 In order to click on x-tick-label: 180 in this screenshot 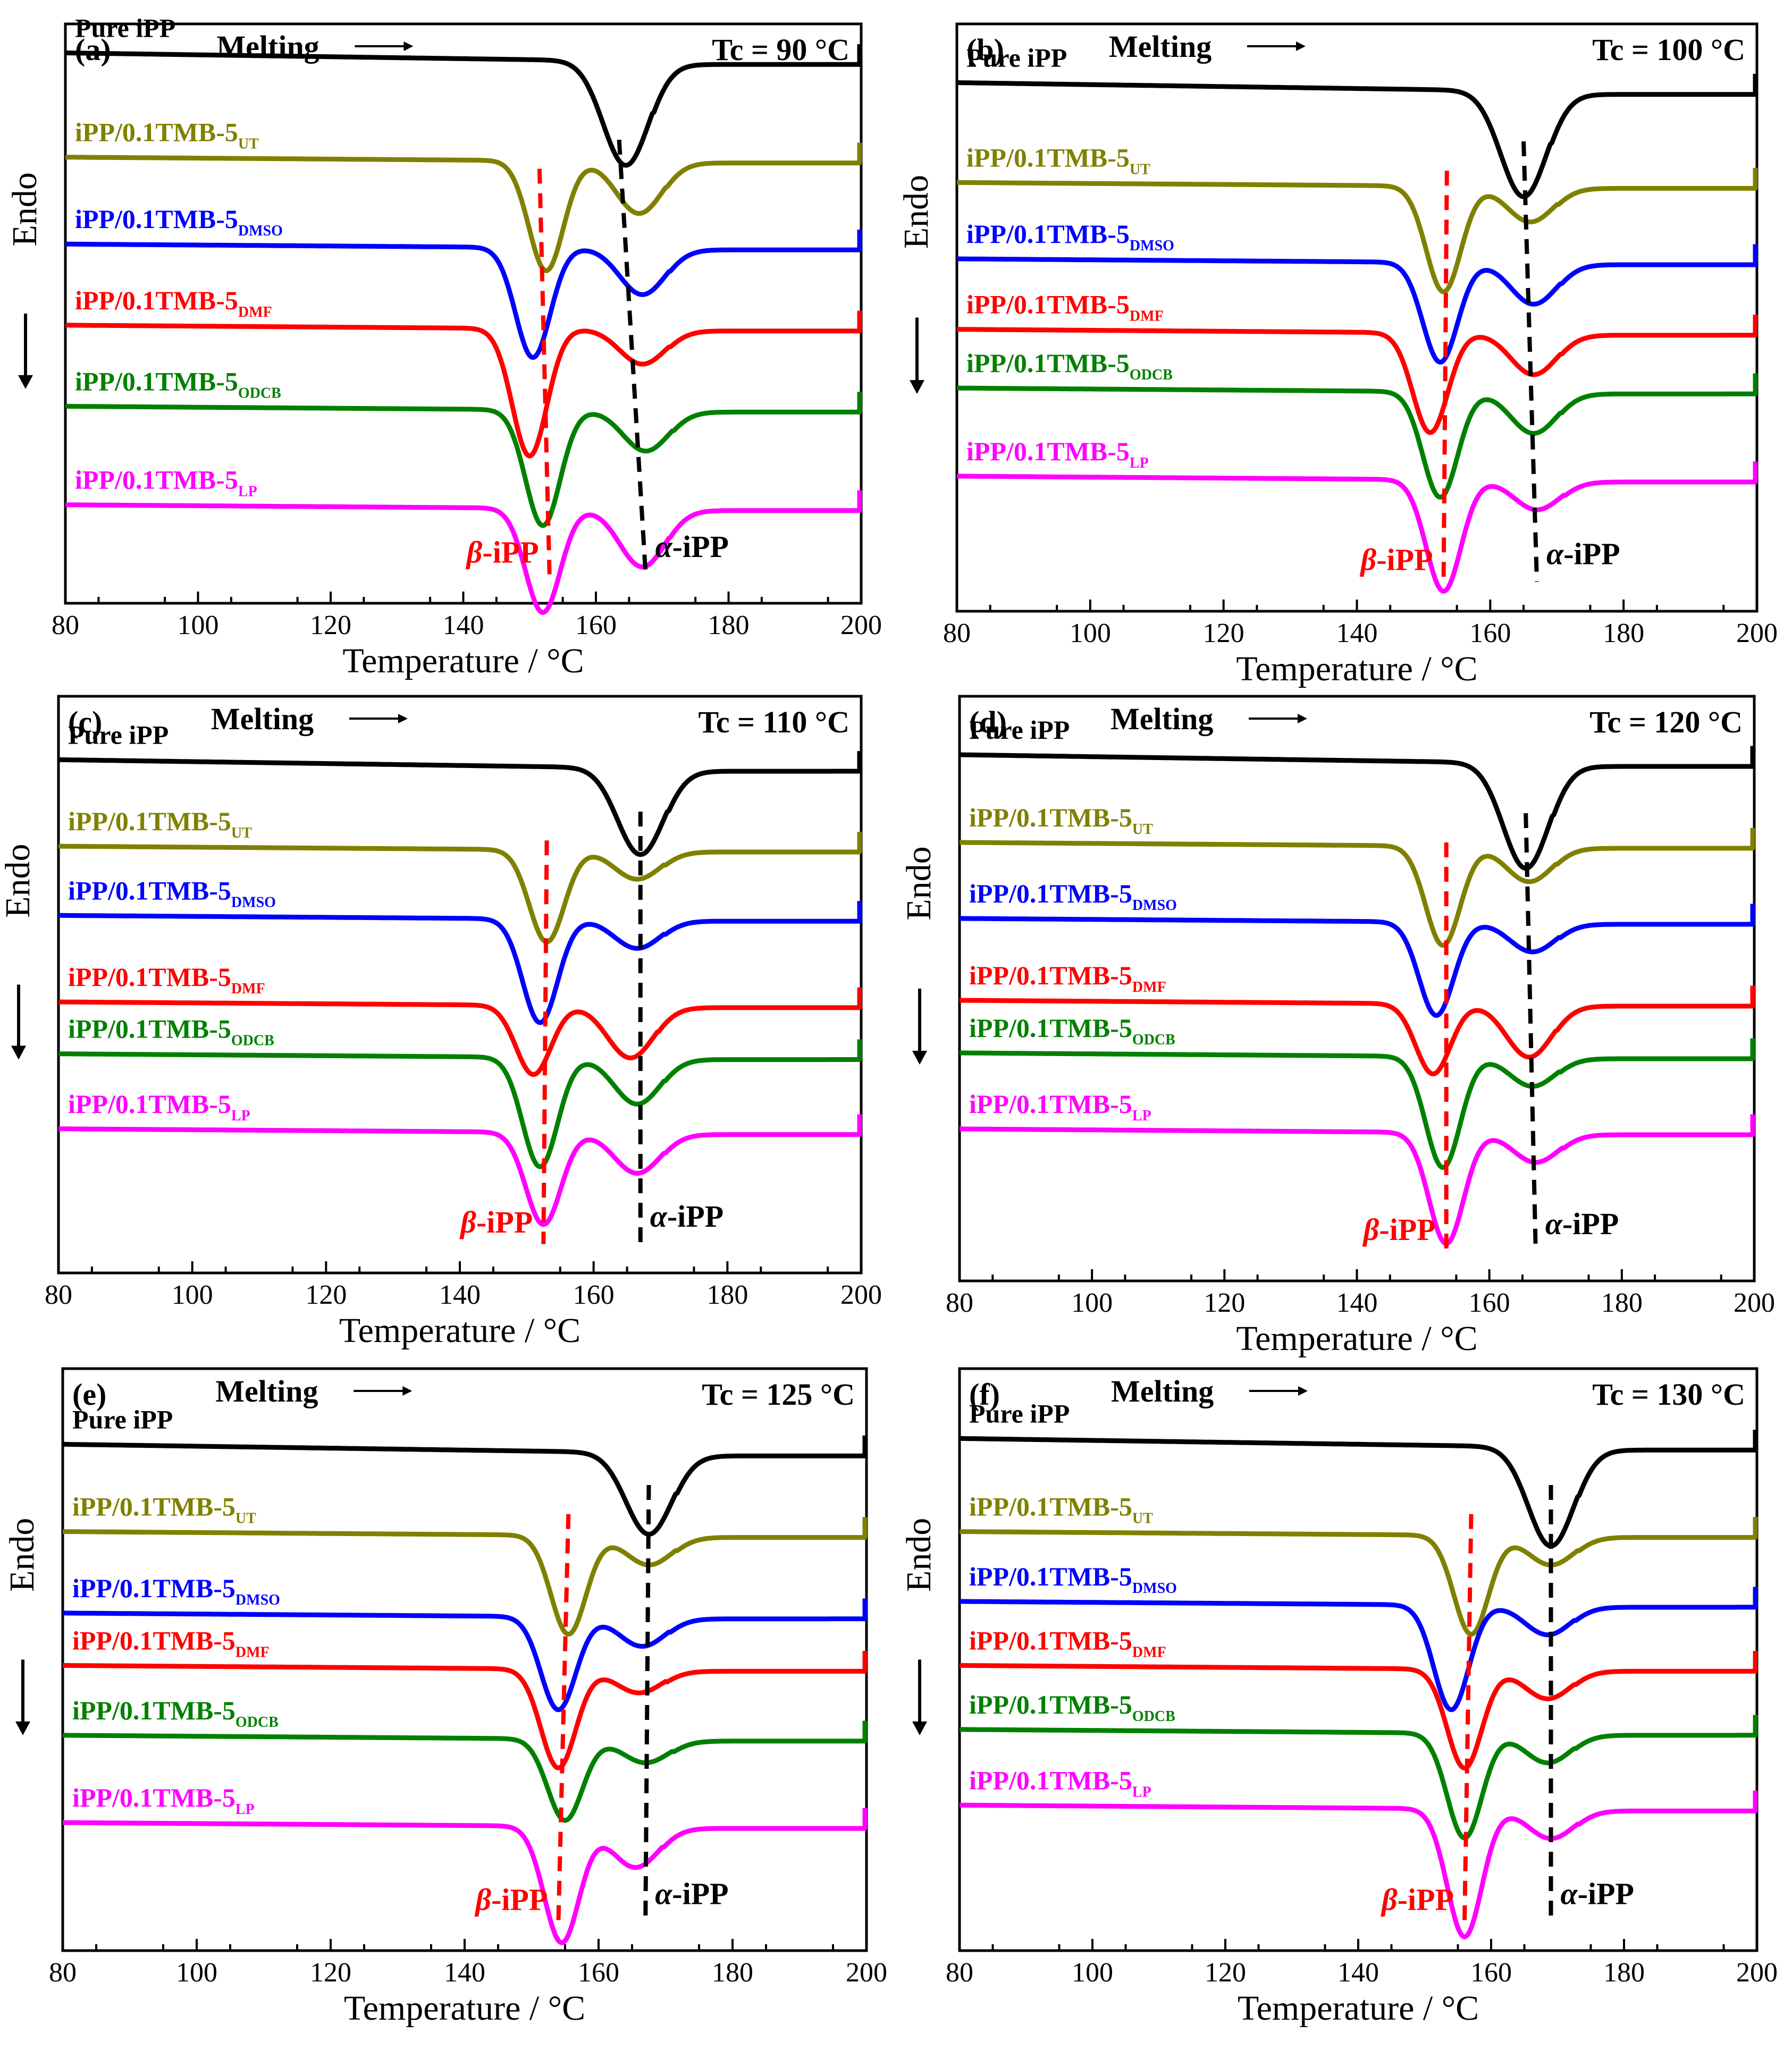, I will do `click(1624, 1973)`.